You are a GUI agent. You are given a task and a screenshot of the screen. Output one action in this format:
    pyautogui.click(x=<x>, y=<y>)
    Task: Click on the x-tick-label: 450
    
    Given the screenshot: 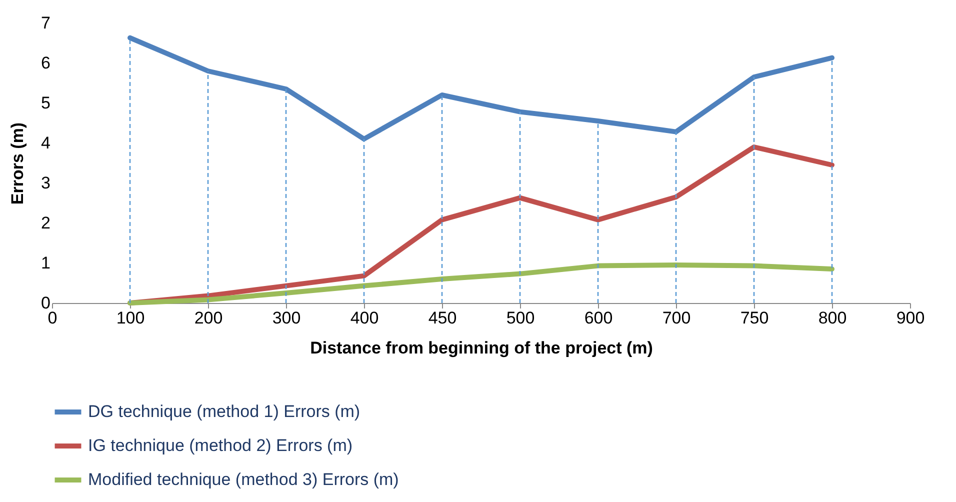 What is the action you would take?
    pyautogui.click(x=442, y=318)
    